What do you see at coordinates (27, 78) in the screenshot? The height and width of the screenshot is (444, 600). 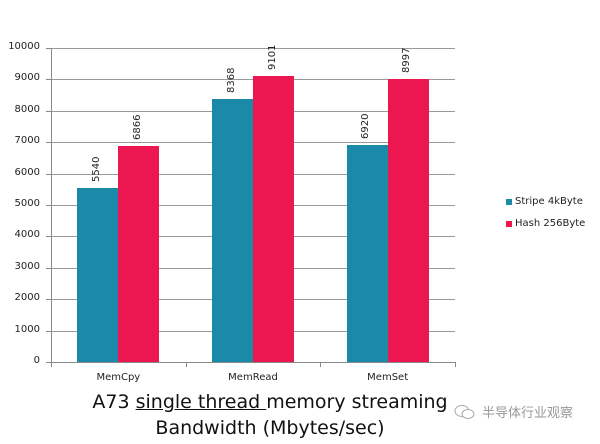 I see `y-tick-label: 9000` at bounding box center [27, 78].